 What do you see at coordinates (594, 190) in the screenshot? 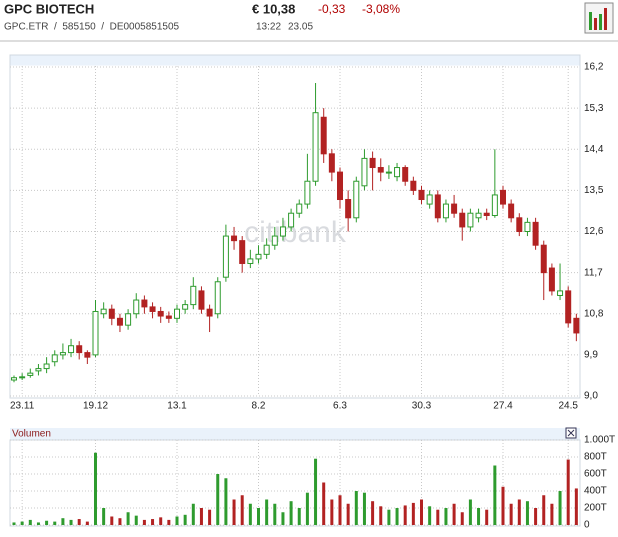
I see `y-tick-label: 13,5` at bounding box center [594, 190].